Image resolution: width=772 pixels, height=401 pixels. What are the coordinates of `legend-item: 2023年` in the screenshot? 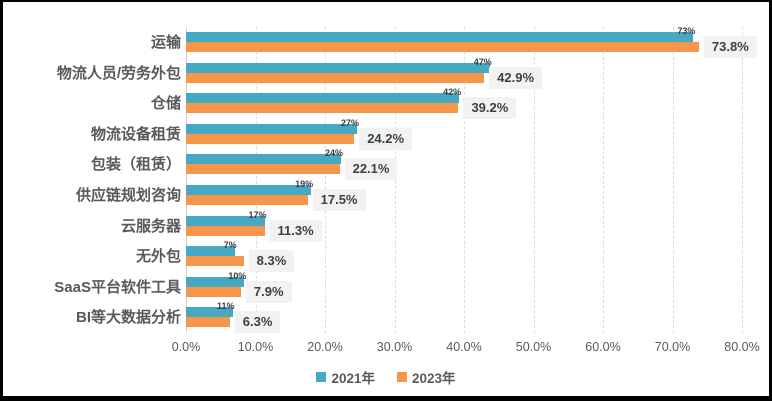 It's located at (426, 377).